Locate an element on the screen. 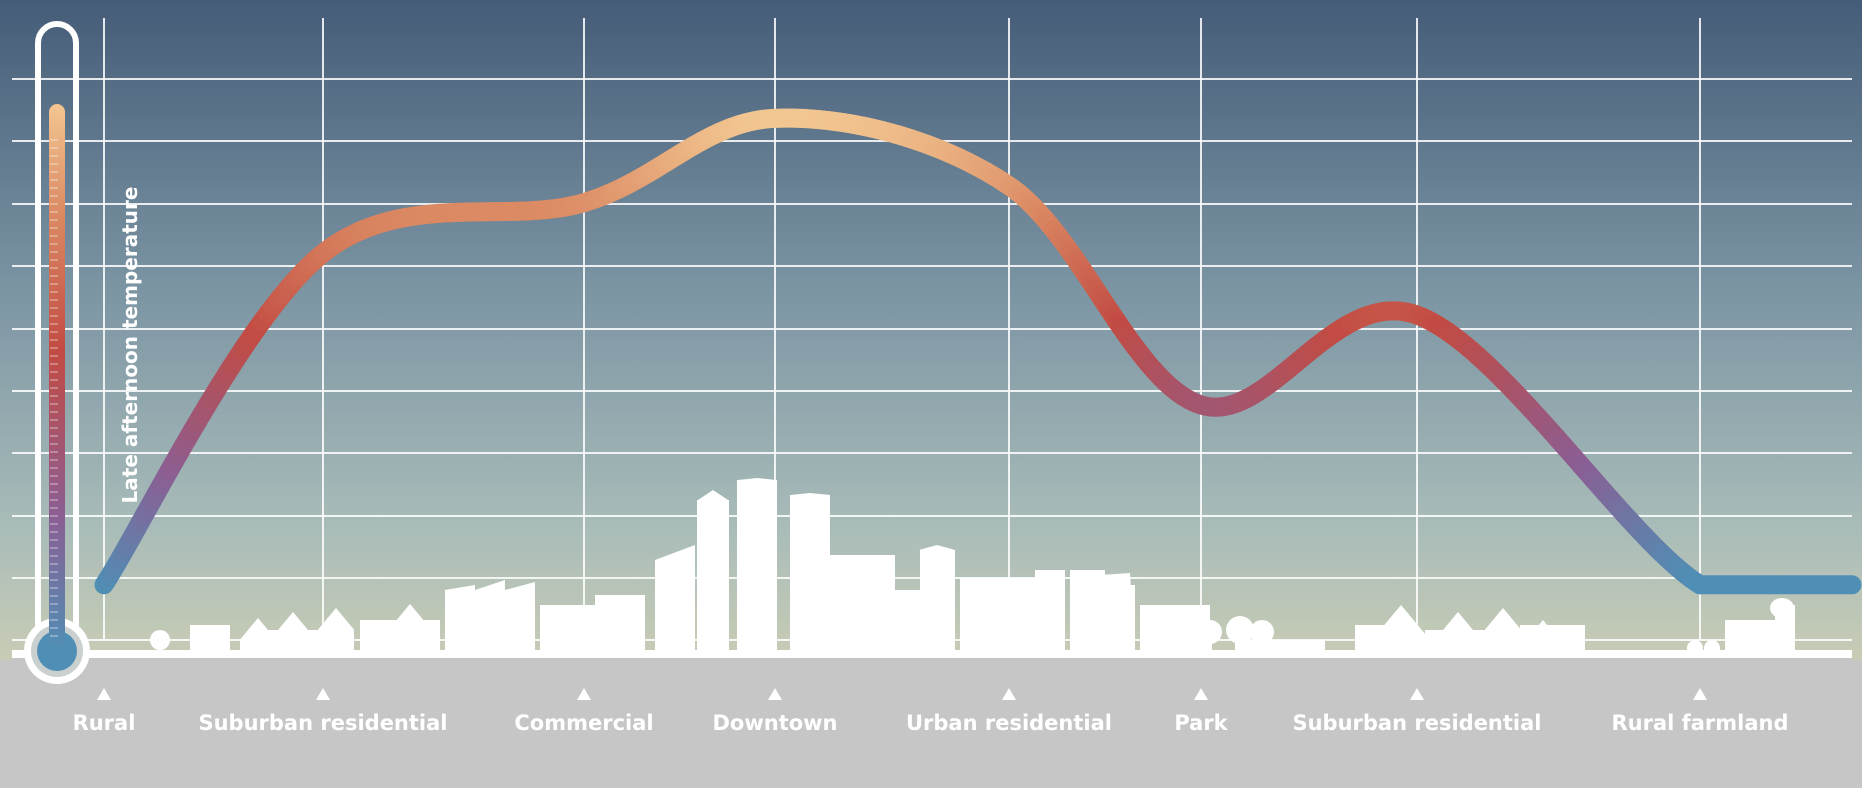 Image resolution: width=1862 pixels, height=788 pixels. category-label: Park is located at coordinates (1201, 723).